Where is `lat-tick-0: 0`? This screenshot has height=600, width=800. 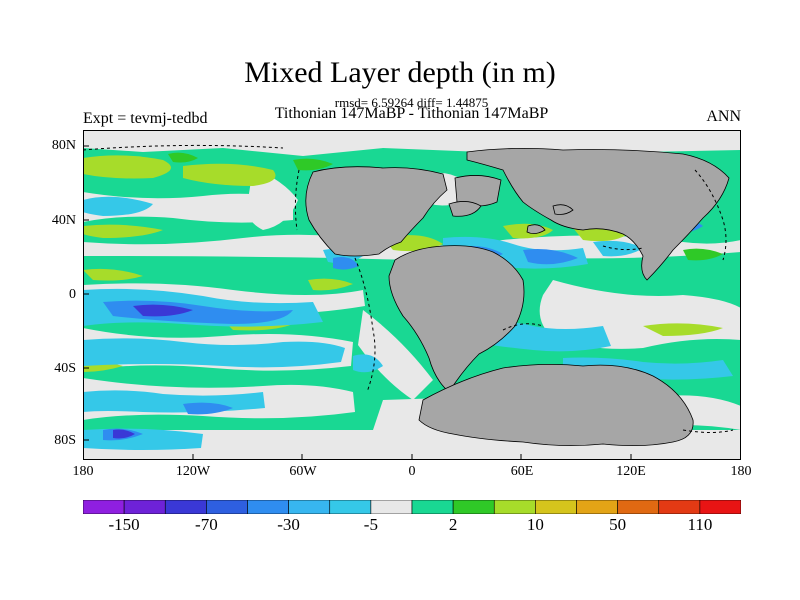
lat-tick-0: 0 is located at coordinates (72, 294).